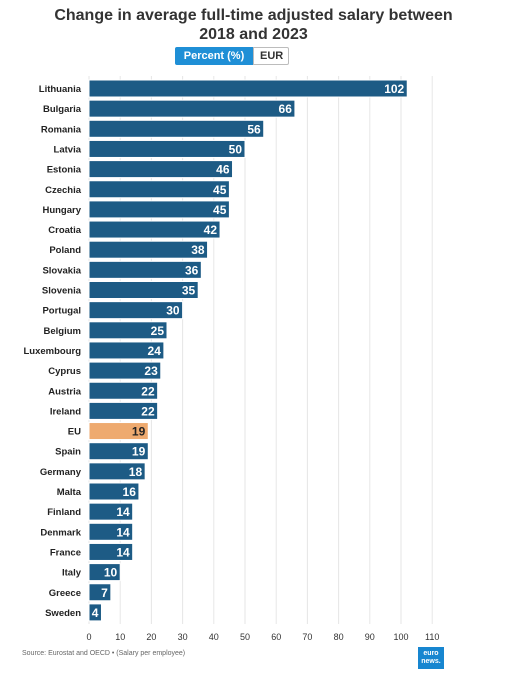 The image size is (507, 680). I want to click on category-label: Estonia, so click(64, 170).